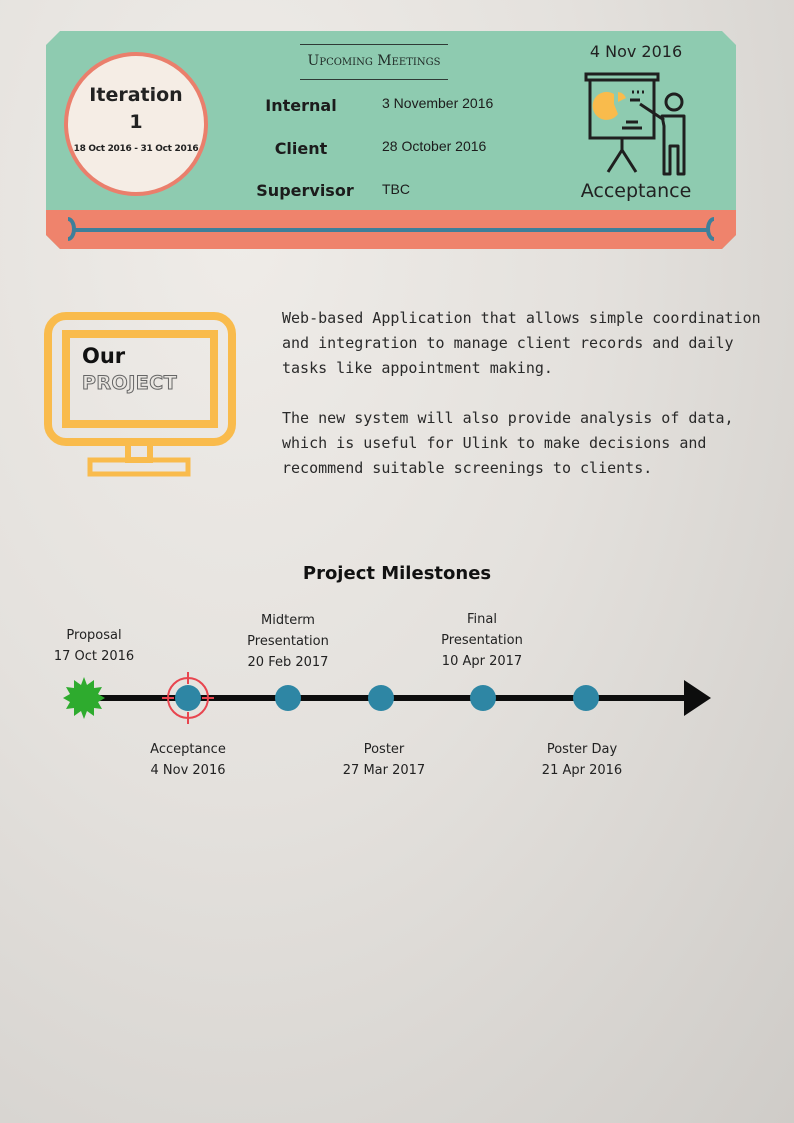  What do you see at coordinates (384, 749) in the screenshot?
I see `milestone-name: Poster` at bounding box center [384, 749].